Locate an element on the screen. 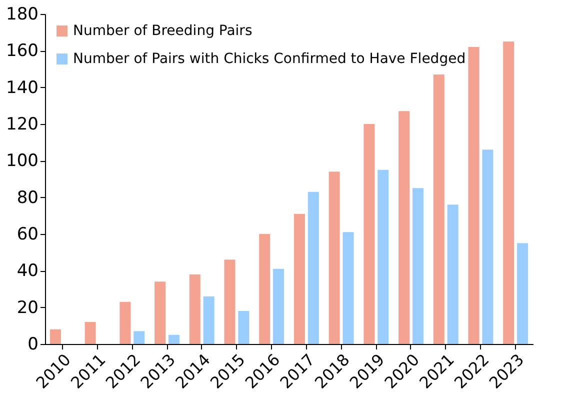 This screenshot has width=582, height=417. y-tick-label: 20 is located at coordinates (27, 308).